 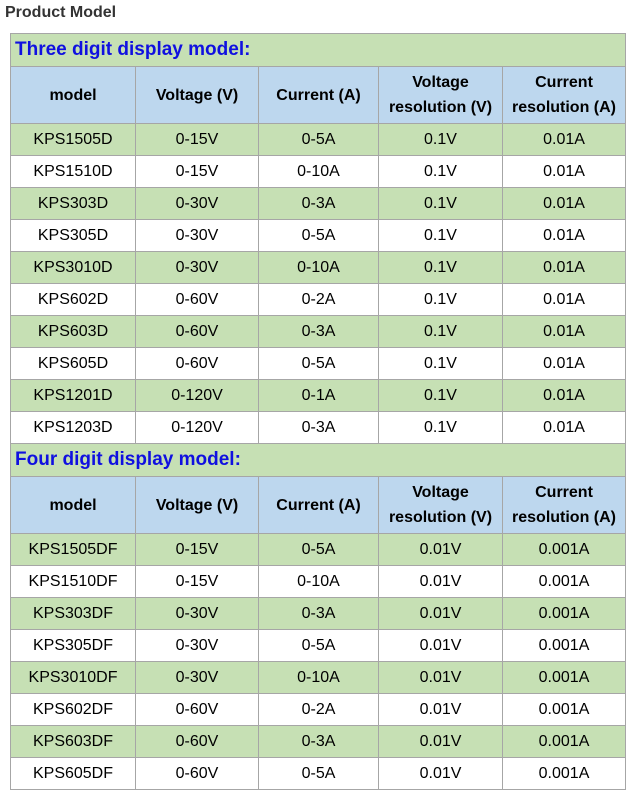 I want to click on data-row: KPS602DF 0-60V 0-2A 0.01V 0.001A, so click(x=318, y=709).